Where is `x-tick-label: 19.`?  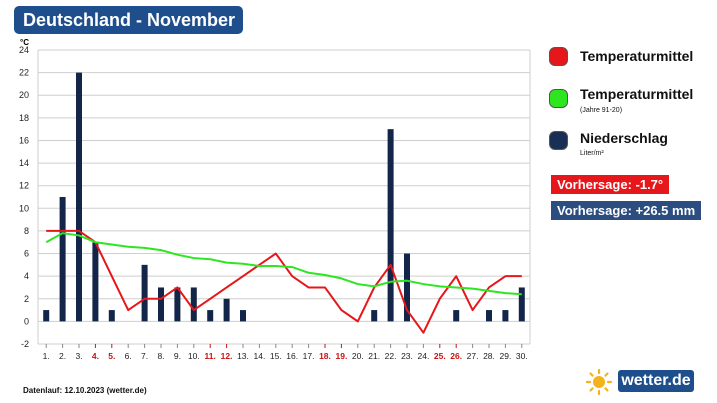 x-tick-label: 19. is located at coordinates (341, 356).